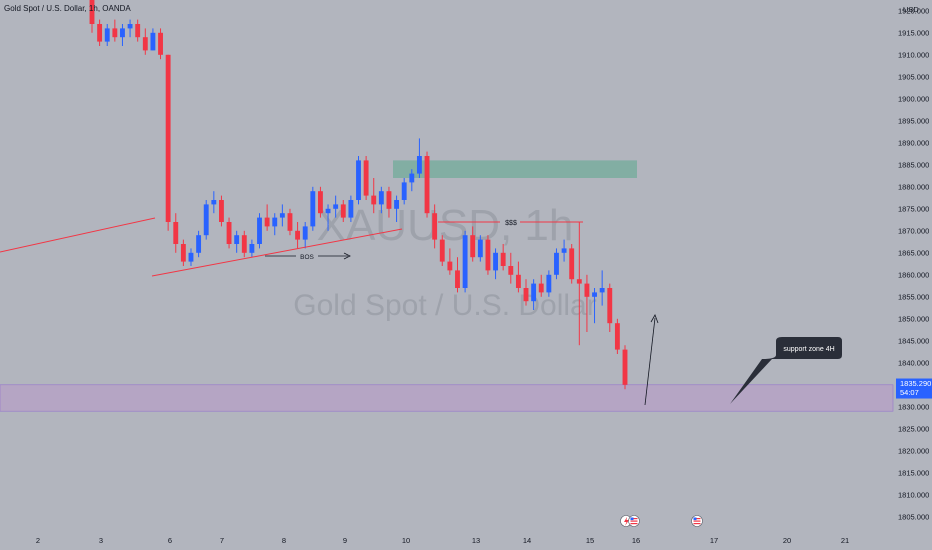 The width and height of the screenshot is (932, 550). Describe the element at coordinates (170, 540) in the screenshot. I see `time-tick-label: 6` at that location.